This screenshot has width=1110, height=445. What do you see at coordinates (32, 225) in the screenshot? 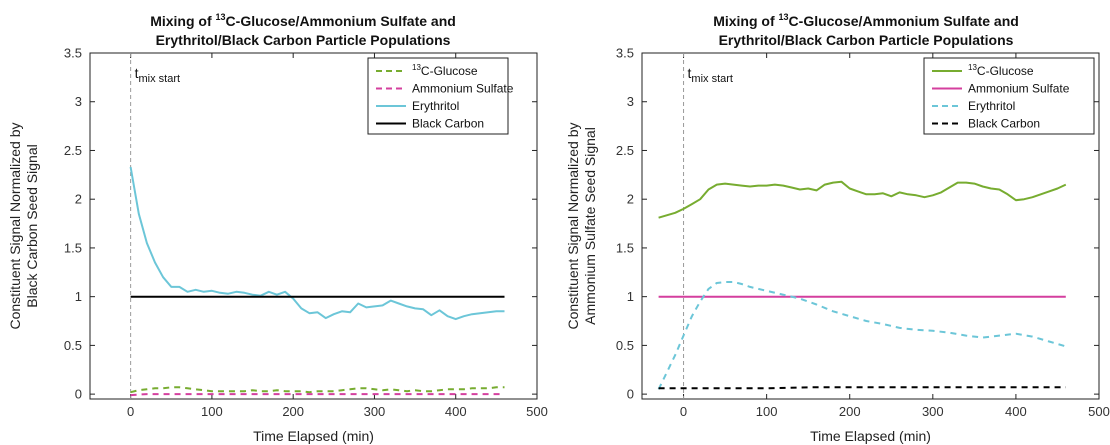
I see `y-axis-label-line-2: Black Carbon Seed Signal` at bounding box center [32, 225].